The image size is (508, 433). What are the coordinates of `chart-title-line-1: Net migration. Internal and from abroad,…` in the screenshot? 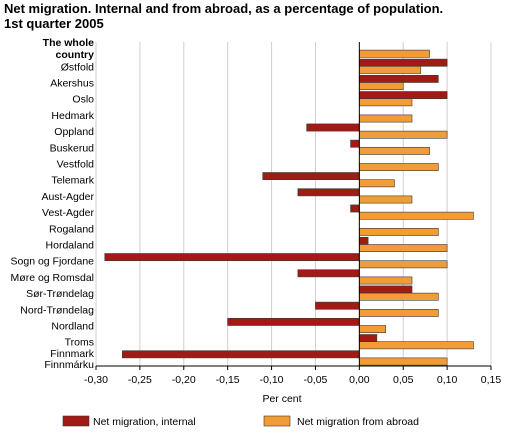 It's located at (223, 8).